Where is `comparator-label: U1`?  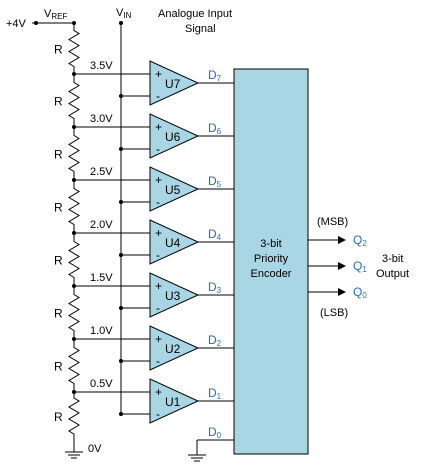
comparator-label: U1 is located at coordinates (173, 402).